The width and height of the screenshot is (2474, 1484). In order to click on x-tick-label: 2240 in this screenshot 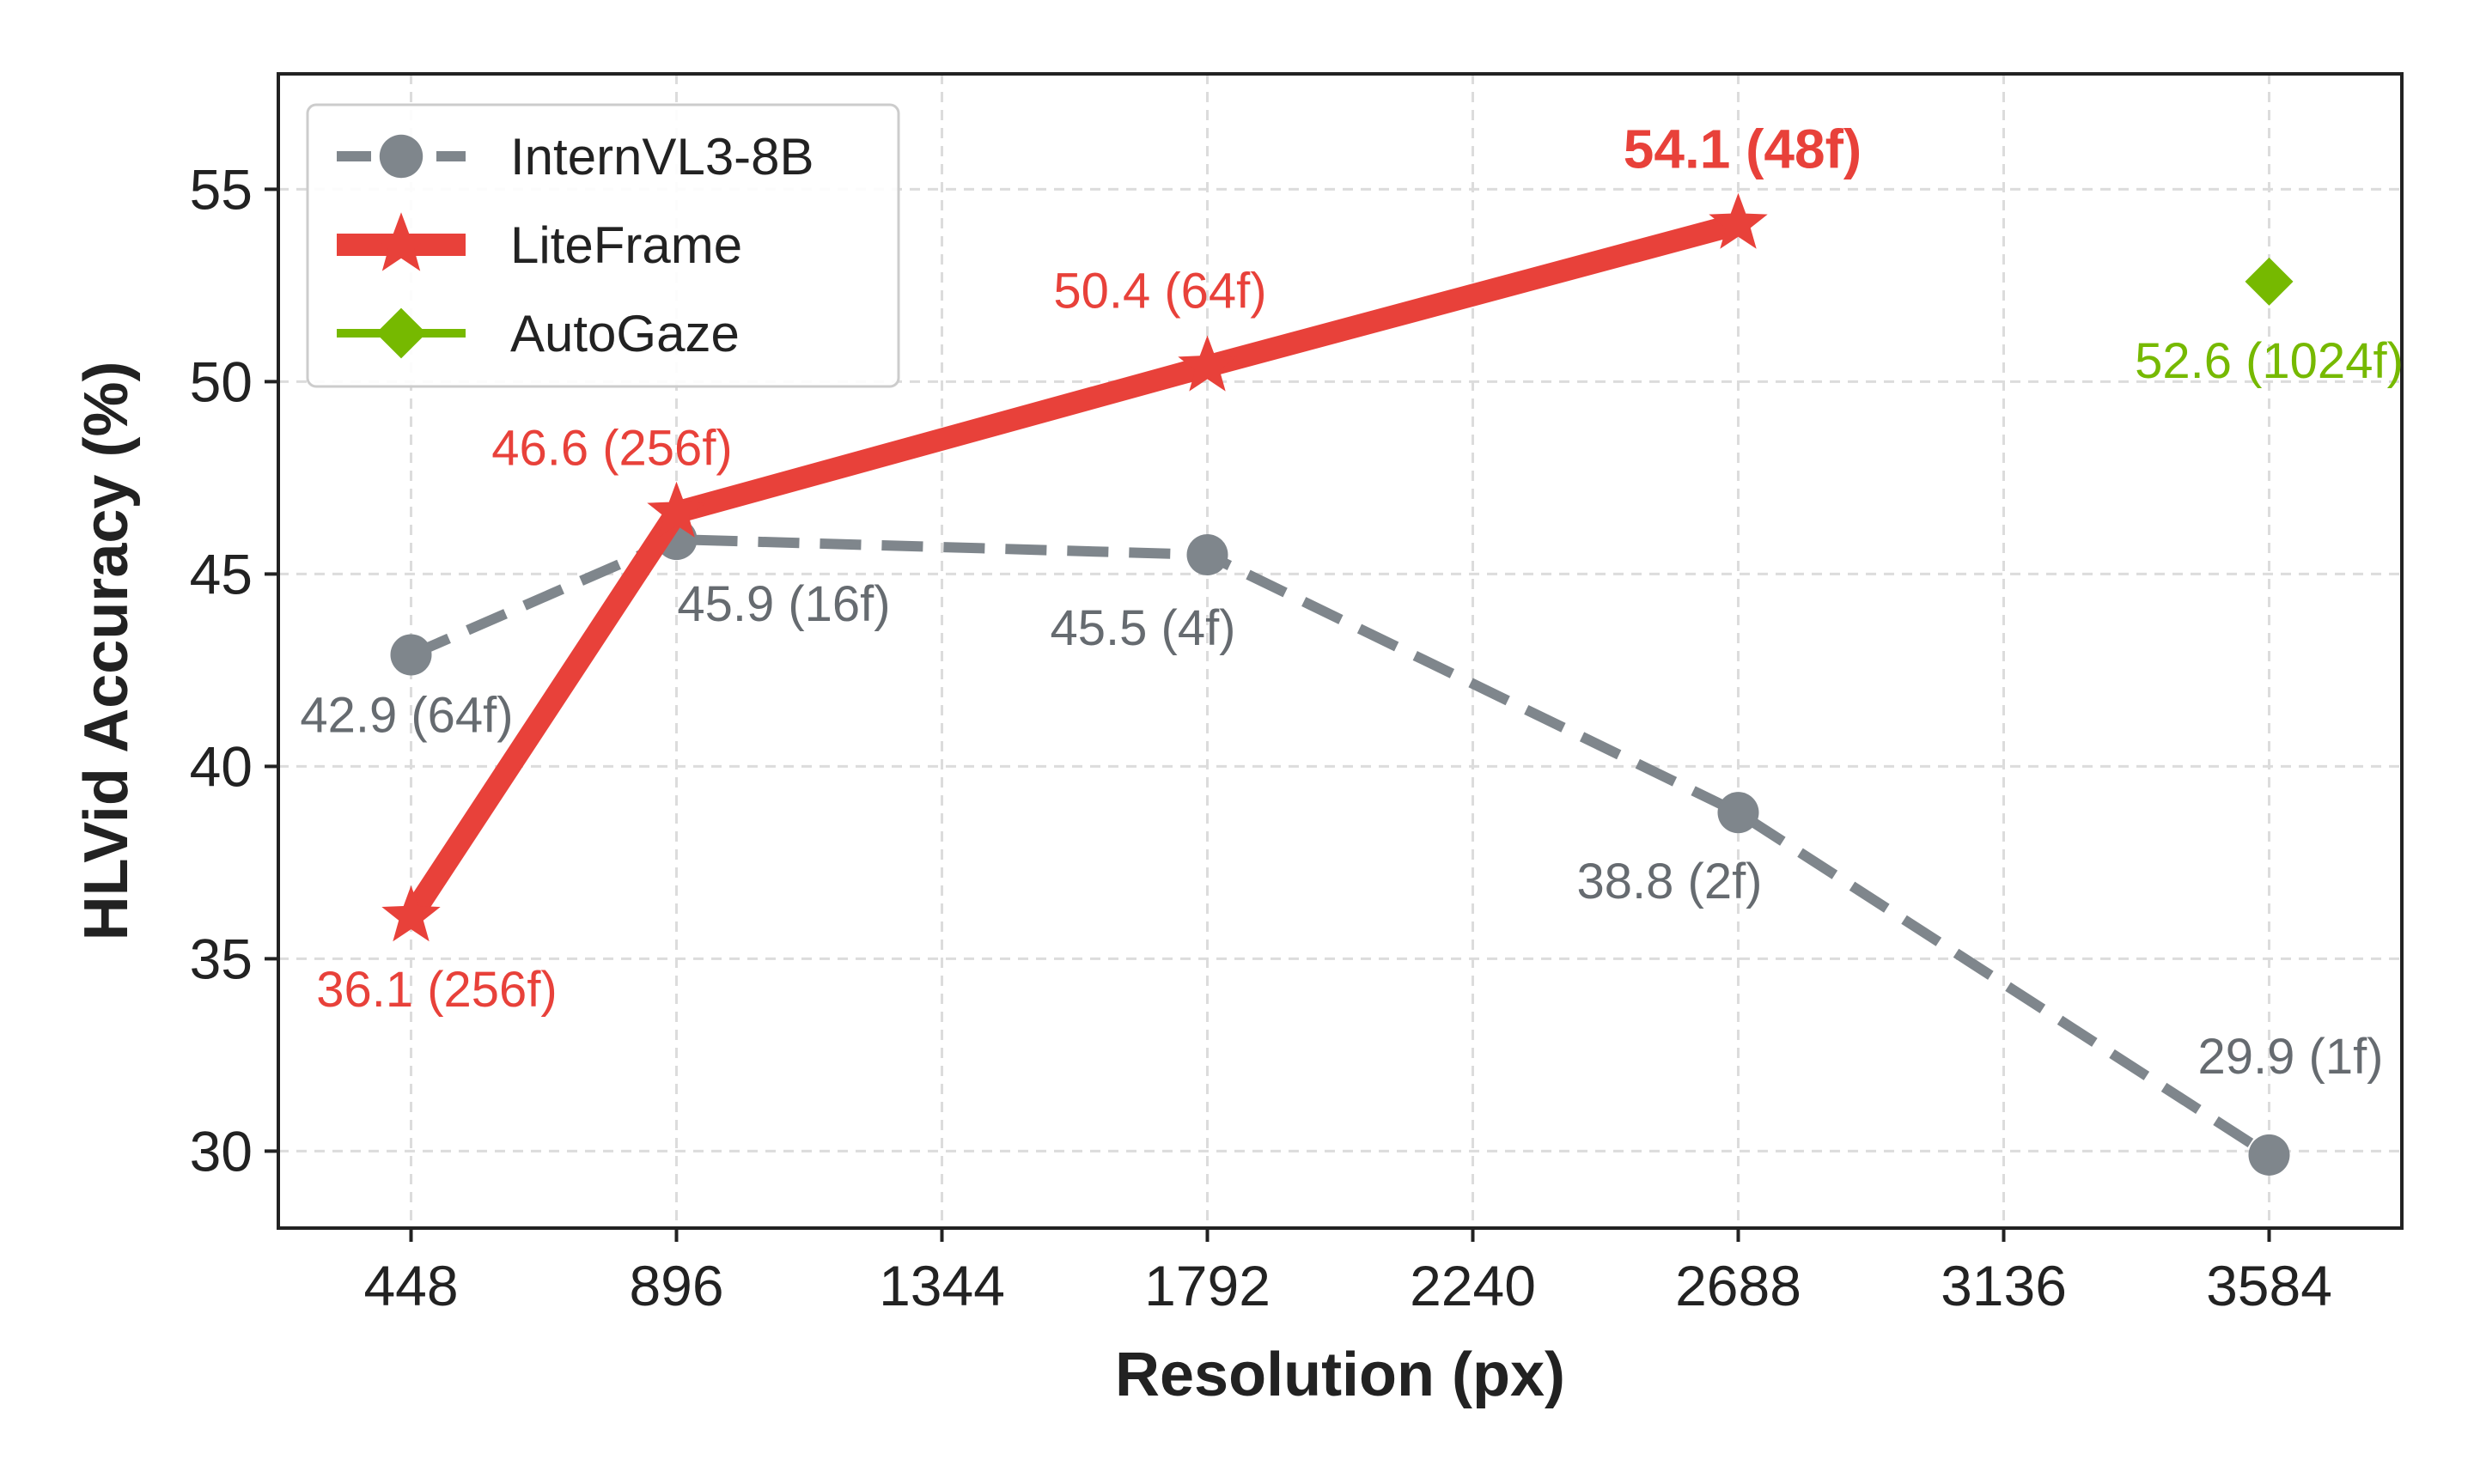, I will do `click(1473, 1286)`.